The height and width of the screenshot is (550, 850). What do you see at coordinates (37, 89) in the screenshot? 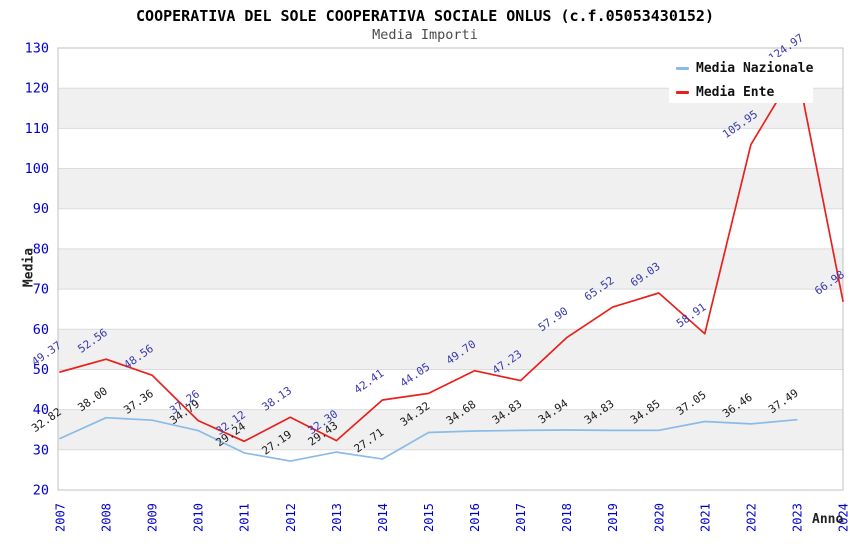
I see `y-tick-label: 120` at bounding box center [37, 89].